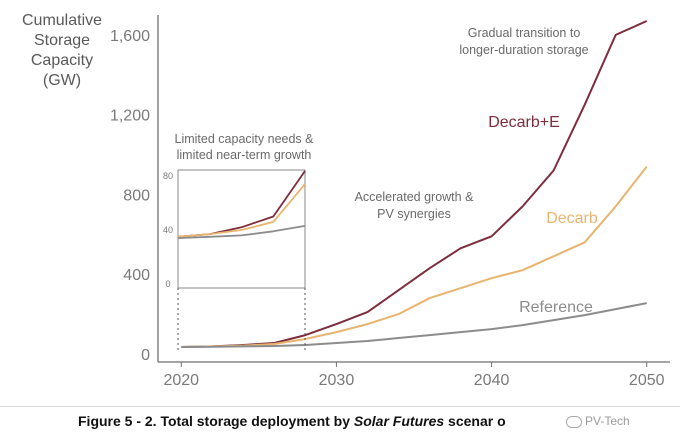 This screenshot has height=438, width=680. I want to click on series-label-reference: Reference, so click(556, 307).